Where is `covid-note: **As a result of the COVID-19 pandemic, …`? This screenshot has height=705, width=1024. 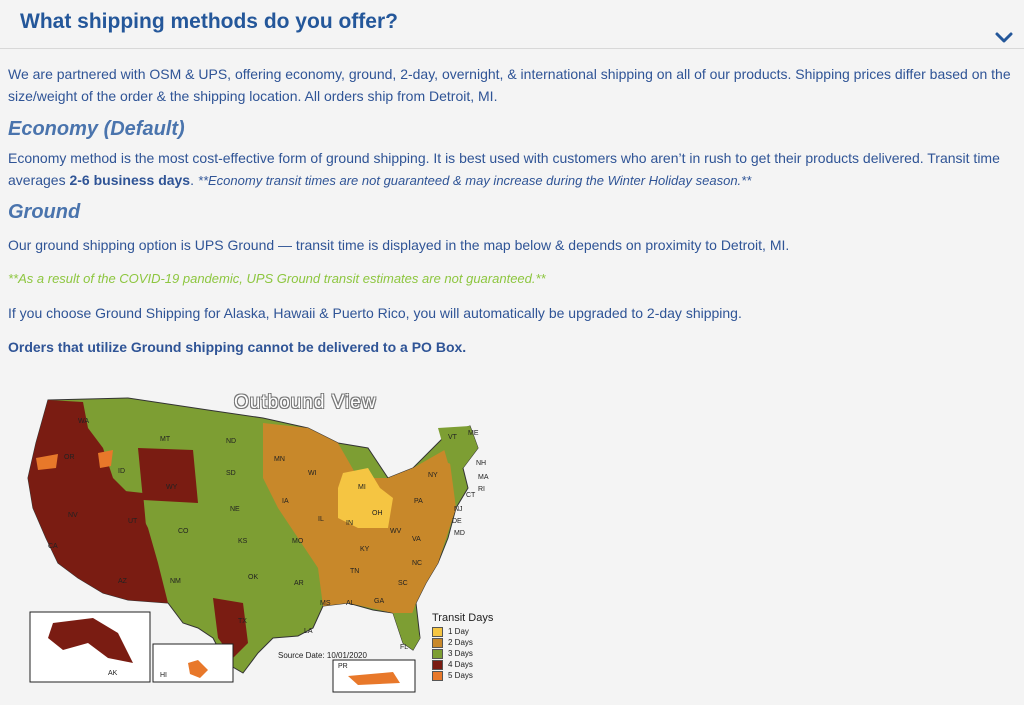
covid-note: **As a result of the COVID-19 pandemic, … is located at coordinates (277, 278).